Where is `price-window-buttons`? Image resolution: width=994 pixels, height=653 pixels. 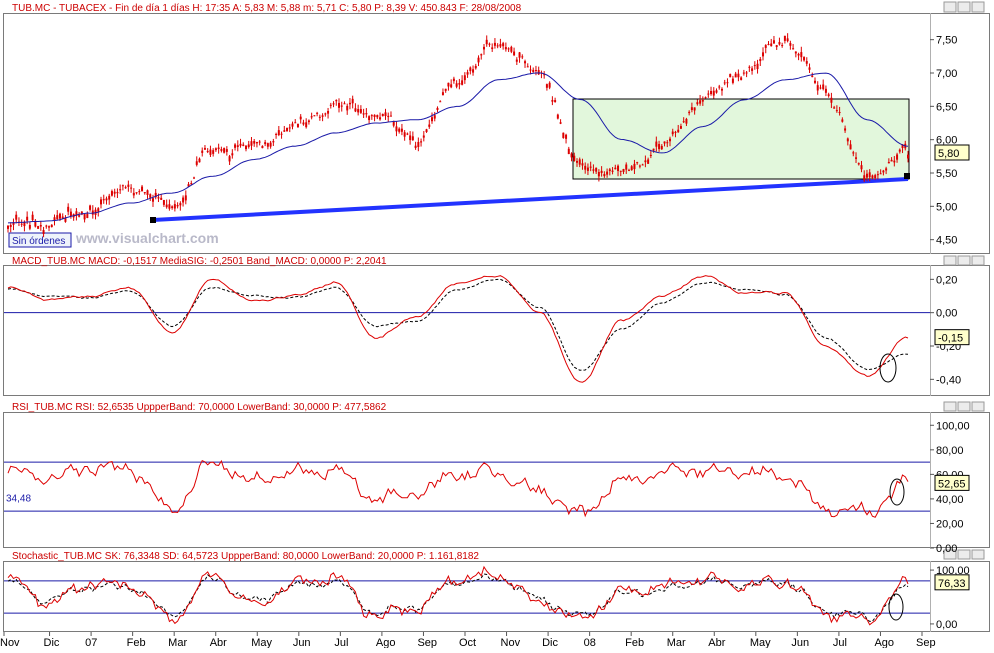
price-window-buttons is located at coordinates (964, 7).